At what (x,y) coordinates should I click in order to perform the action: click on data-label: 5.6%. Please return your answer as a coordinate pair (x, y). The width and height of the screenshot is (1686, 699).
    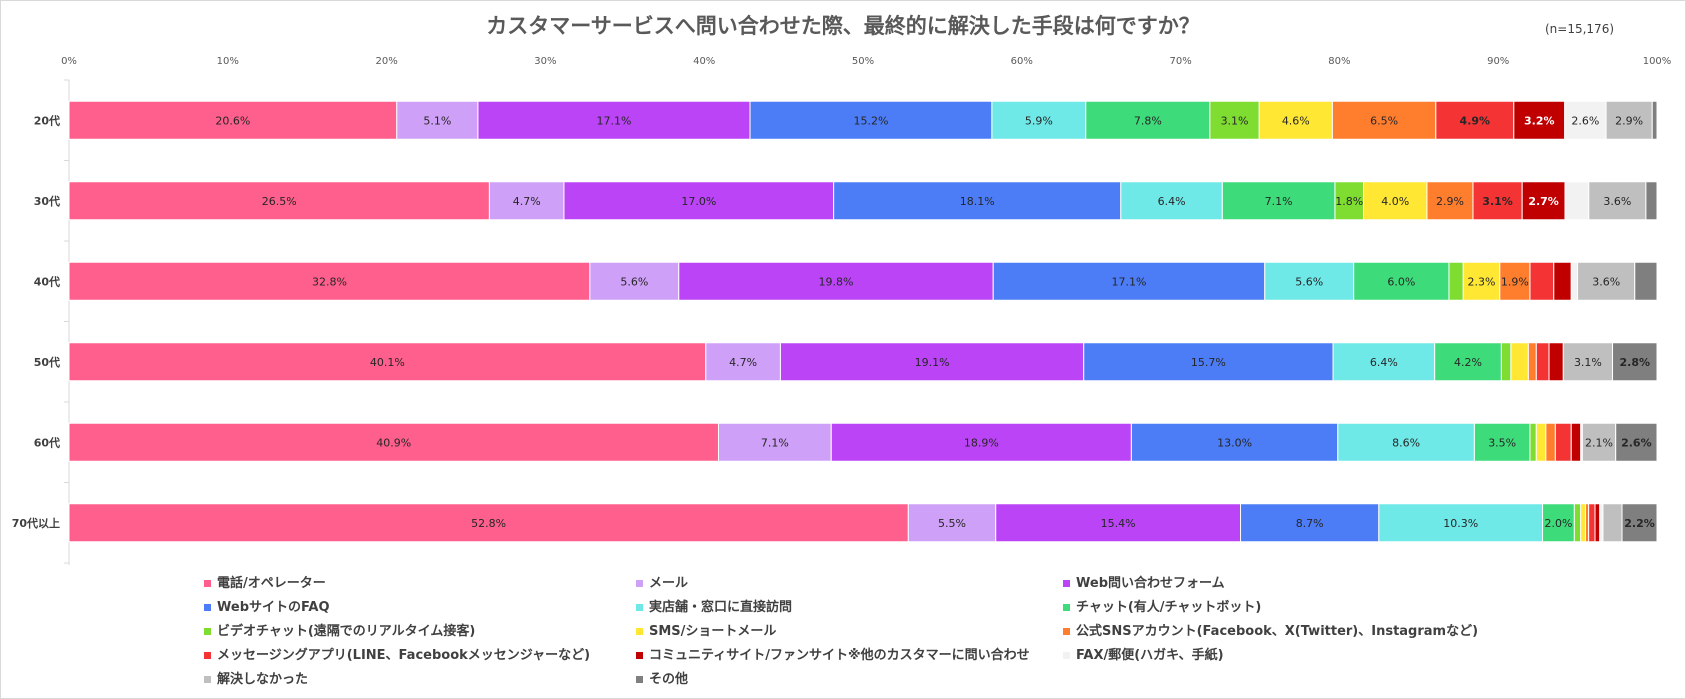
    Looking at the image, I should click on (634, 281).